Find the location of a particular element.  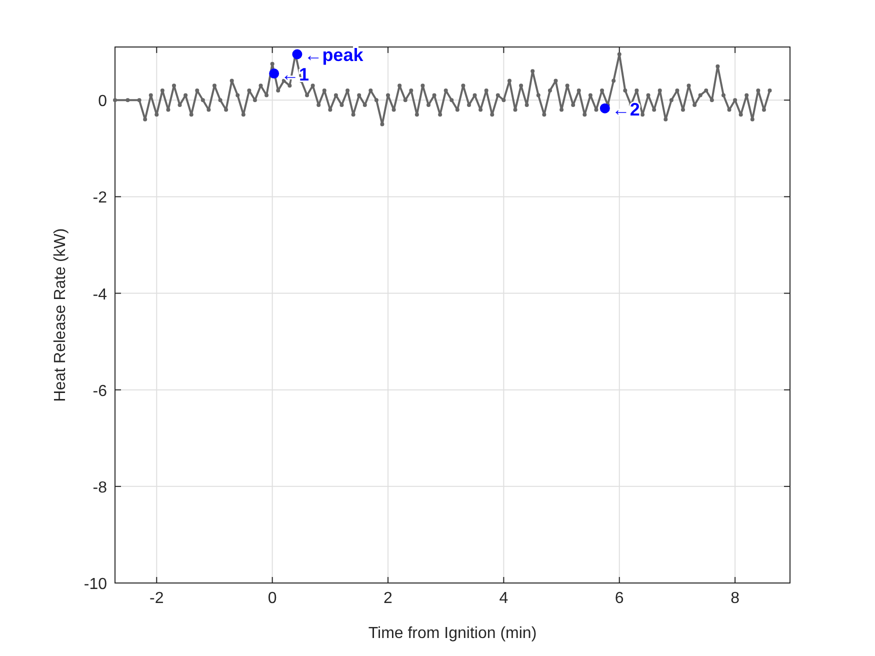

x-tick-label: 6 is located at coordinates (619, 598).